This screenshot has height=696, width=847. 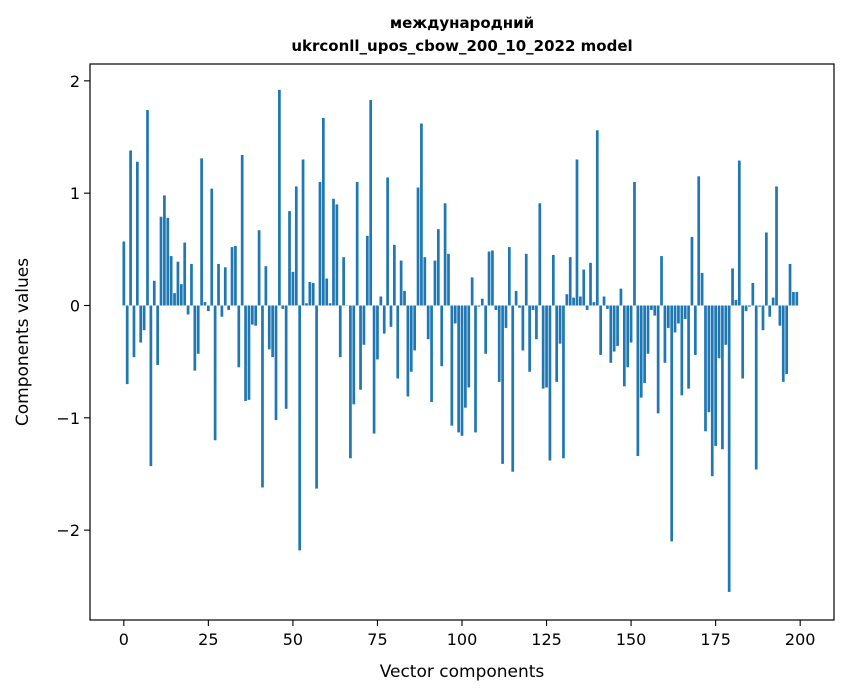 I want to click on x-tick-label: 200, so click(x=800, y=639).